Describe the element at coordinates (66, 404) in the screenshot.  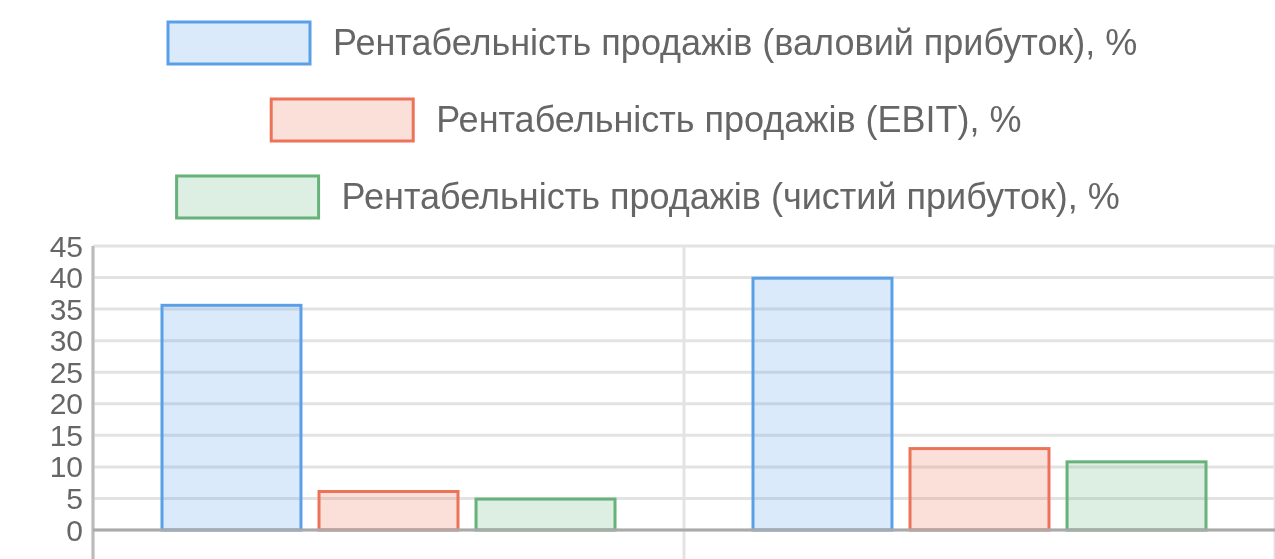
I see `y-tick-label: 20` at that location.